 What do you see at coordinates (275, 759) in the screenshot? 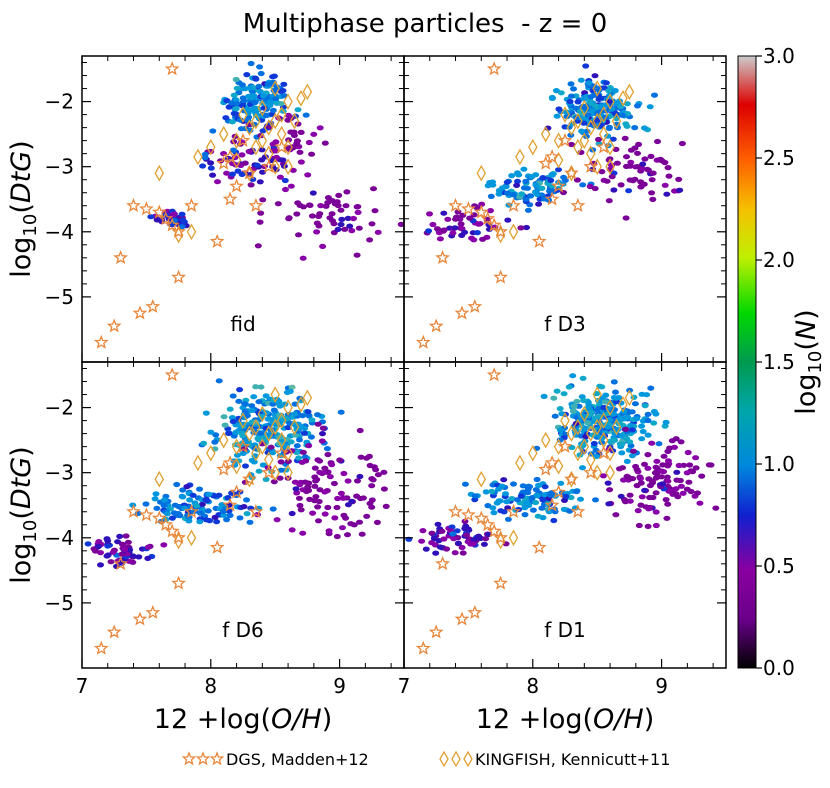
I see `legend-item-dgs: DGS, Madden+12` at bounding box center [275, 759].